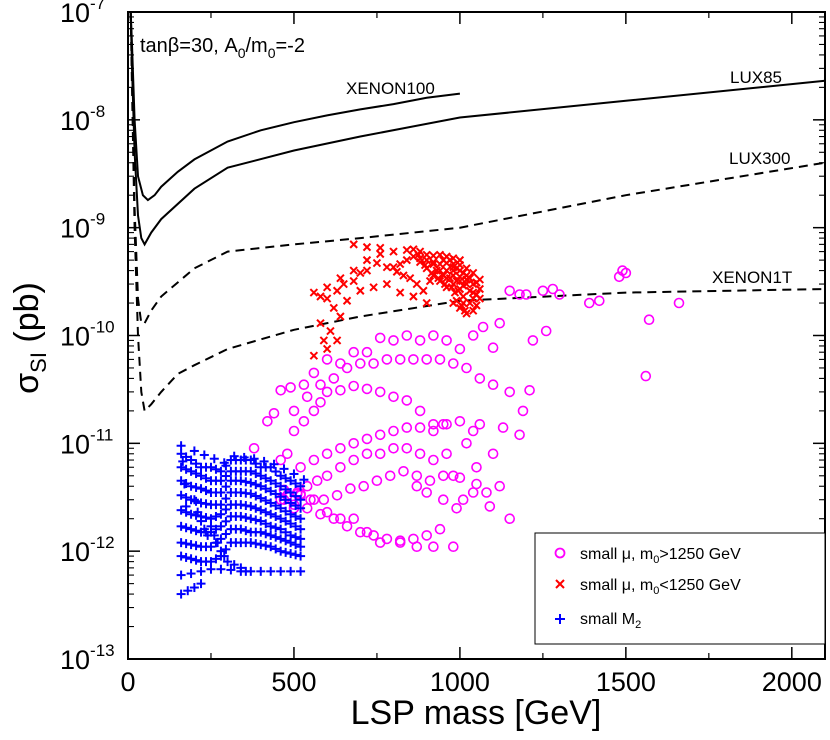  I want to click on curve-label-xenon1t: XENON1T, so click(752, 277).